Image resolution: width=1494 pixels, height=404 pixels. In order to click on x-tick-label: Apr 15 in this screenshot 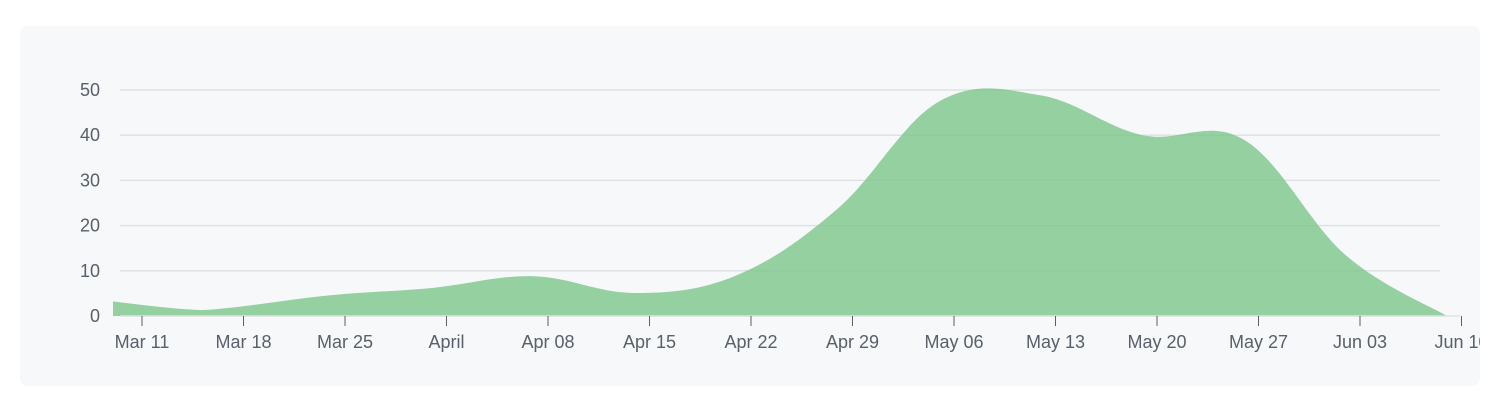, I will do `click(649, 342)`.